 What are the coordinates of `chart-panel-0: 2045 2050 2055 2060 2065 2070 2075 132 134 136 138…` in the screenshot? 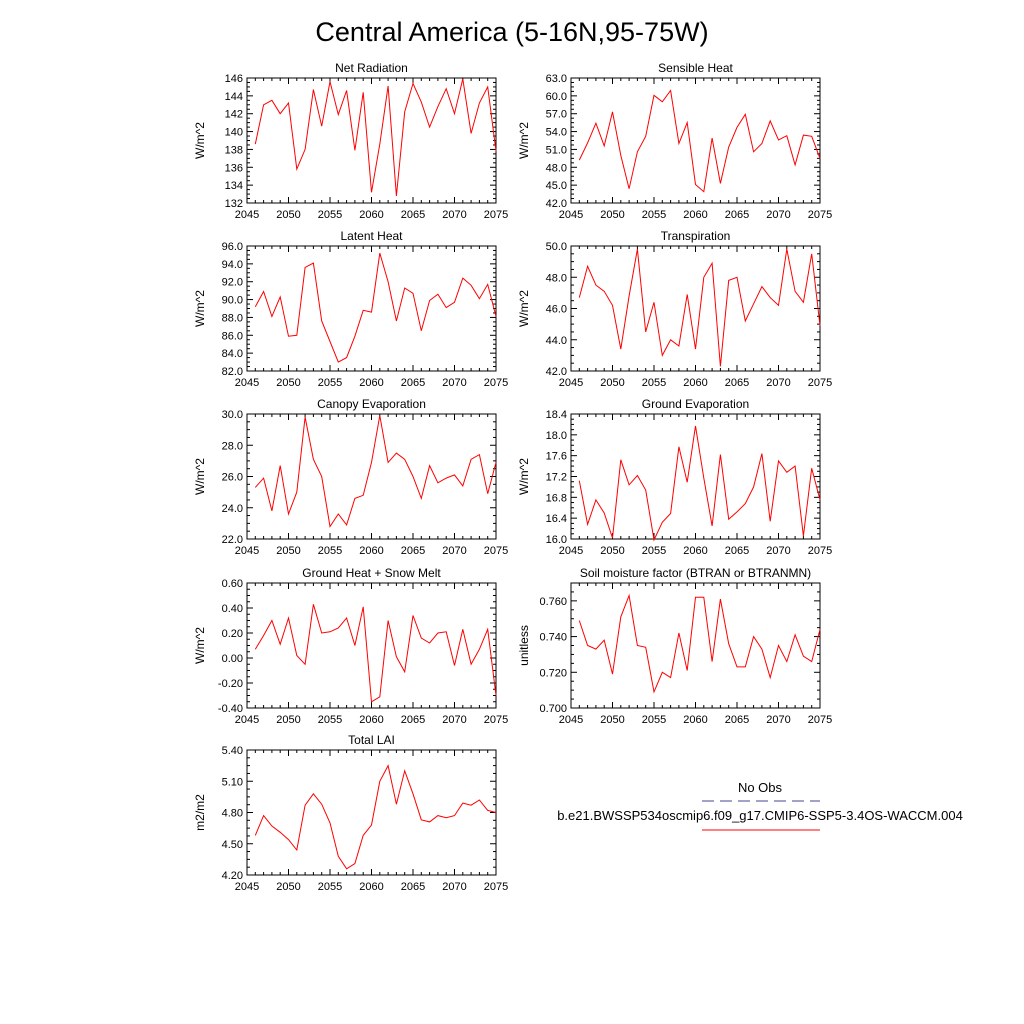 It's located at (350, 141).